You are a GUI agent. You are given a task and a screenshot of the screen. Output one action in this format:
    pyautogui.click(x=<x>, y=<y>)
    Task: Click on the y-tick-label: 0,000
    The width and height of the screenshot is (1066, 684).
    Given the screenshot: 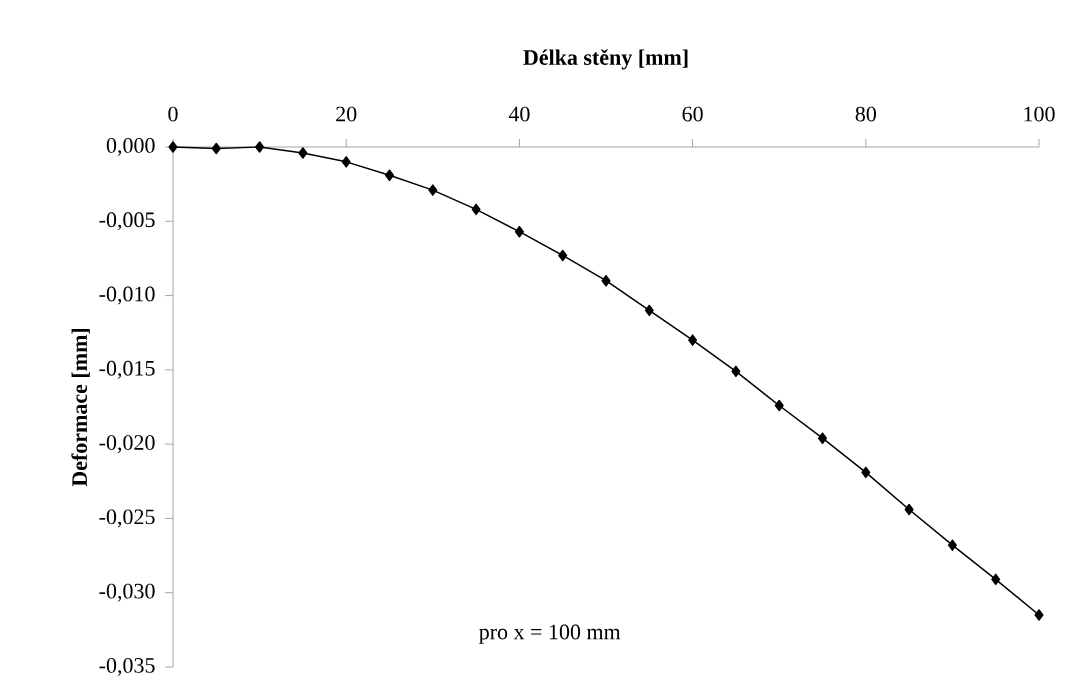 What is the action you would take?
    pyautogui.click(x=130, y=147)
    